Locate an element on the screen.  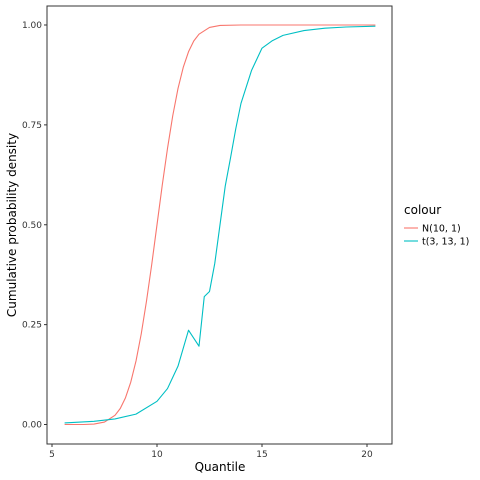
x-axis: 5 10 15 20 is located at coordinates (211, 452).